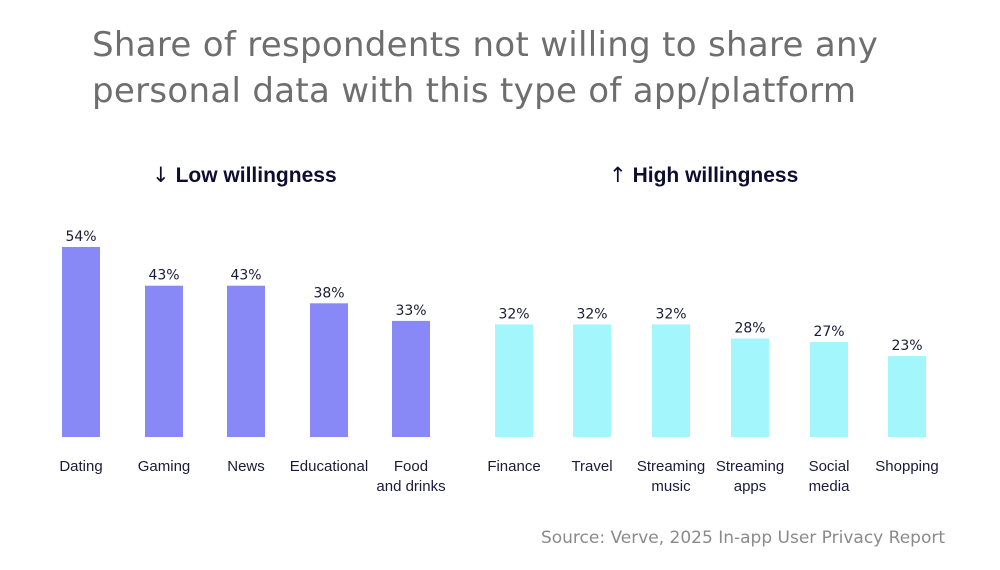 The height and width of the screenshot is (570, 1000). Describe the element at coordinates (329, 370) in the screenshot. I see `bar-educational` at that location.